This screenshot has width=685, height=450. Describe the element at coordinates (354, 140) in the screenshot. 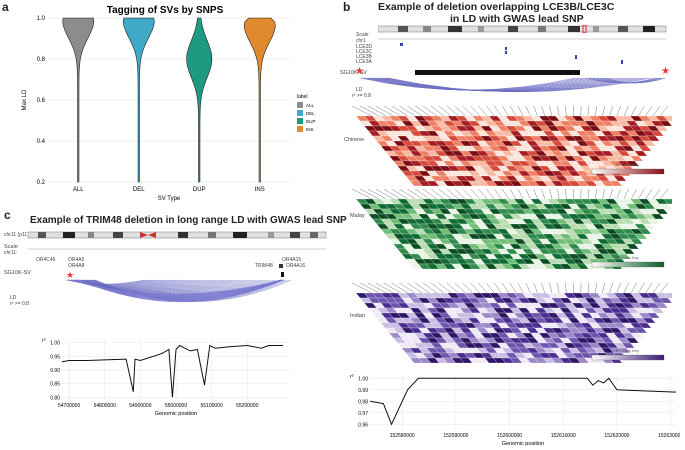

I see `heatmap-label-chinese: Chinese` at that location.